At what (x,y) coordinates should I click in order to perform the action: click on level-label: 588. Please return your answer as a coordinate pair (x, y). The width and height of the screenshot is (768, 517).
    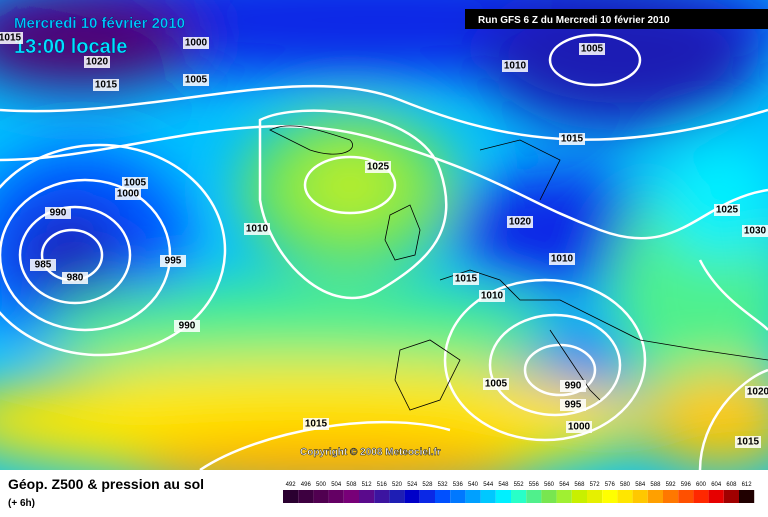
    Looking at the image, I should click on (655, 485).